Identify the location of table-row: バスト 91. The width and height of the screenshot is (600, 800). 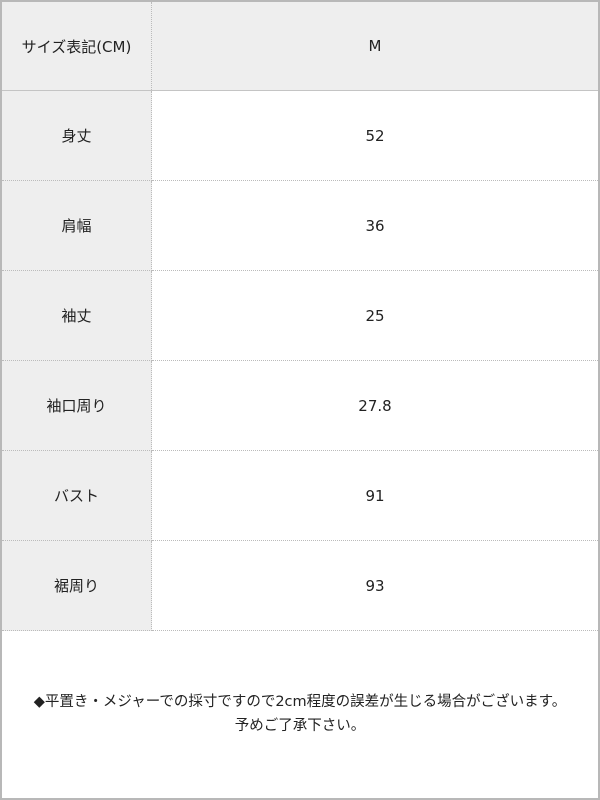
(300, 495).